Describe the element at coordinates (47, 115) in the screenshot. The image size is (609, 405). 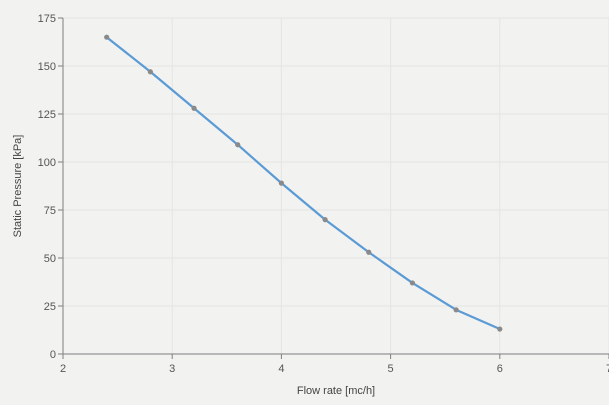
I see `y-tick-label: 125` at that location.